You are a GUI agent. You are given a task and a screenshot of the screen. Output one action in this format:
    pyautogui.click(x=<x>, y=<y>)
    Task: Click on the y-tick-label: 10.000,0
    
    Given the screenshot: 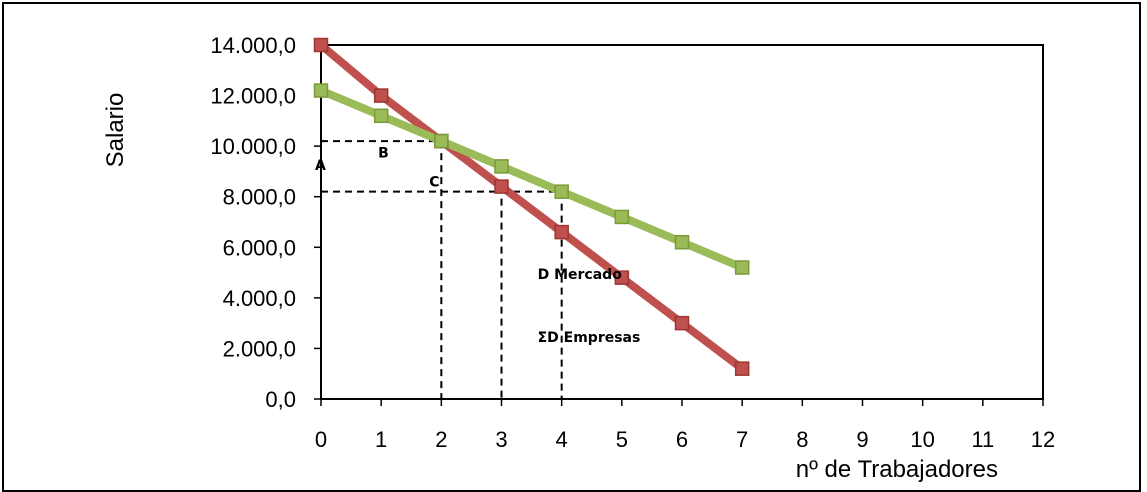 What is the action you would take?
    pyautogui.click(x=253, y=146)
    